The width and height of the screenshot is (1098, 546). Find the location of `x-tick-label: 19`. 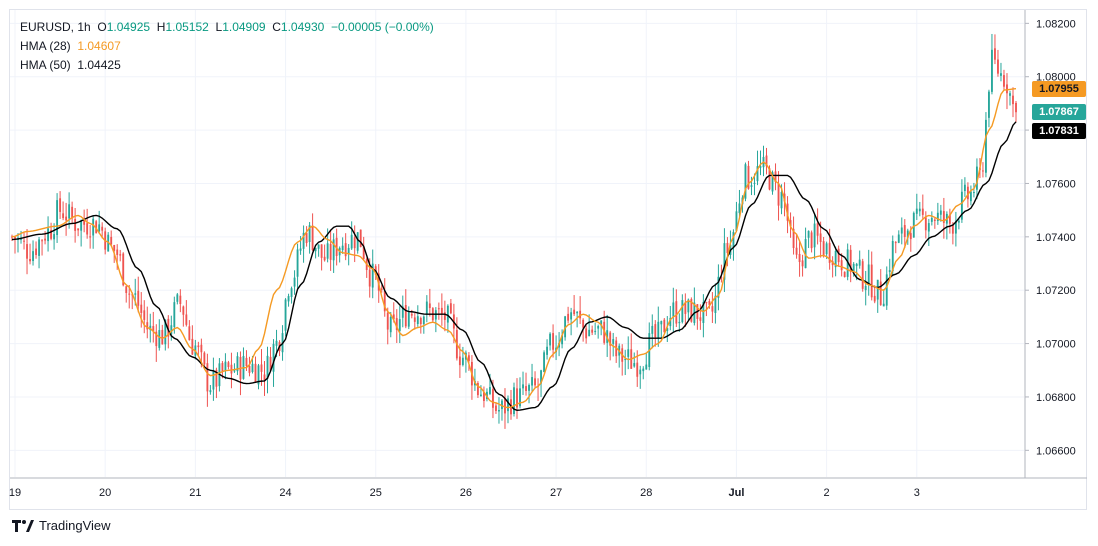

x-tick-label: 19 is located at coordinates (15, 493).